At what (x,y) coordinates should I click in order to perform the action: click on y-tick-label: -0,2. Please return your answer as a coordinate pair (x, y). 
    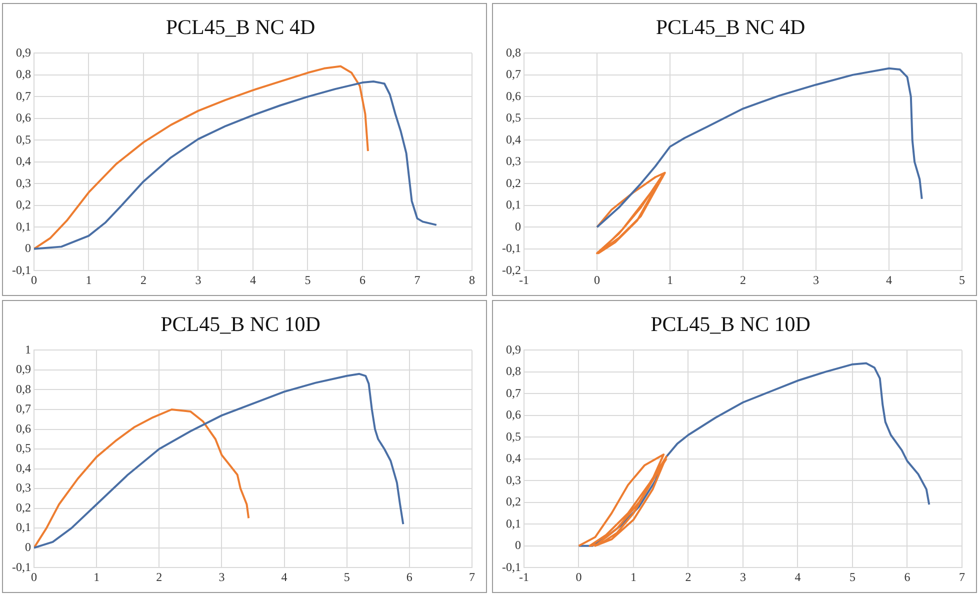
    Looking at the image, I should click on (511, 269).